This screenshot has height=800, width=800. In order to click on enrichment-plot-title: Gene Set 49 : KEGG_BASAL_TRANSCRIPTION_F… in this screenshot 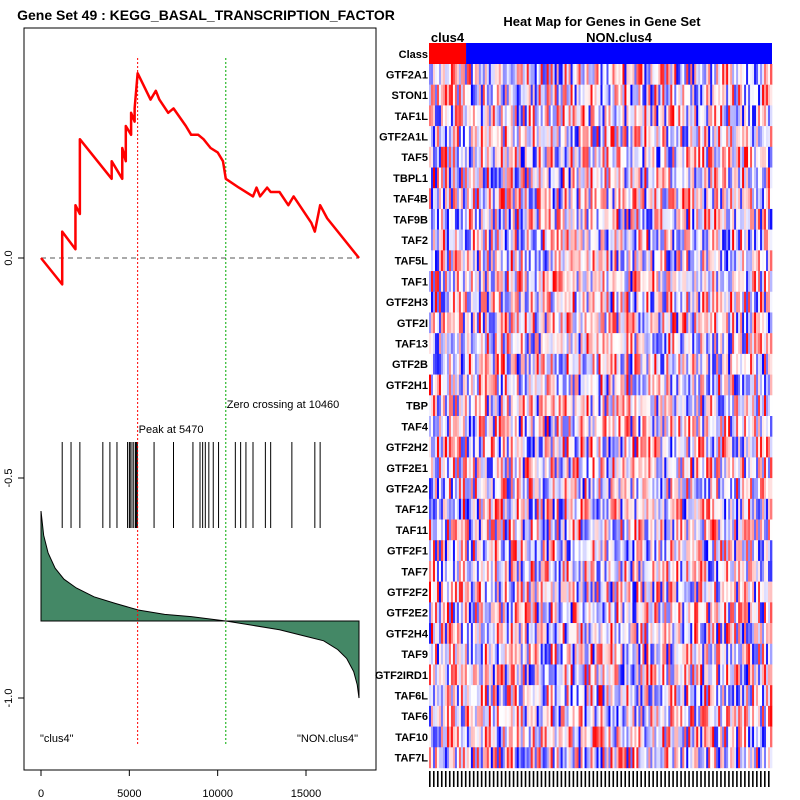, I will do `click(206, 15)`.